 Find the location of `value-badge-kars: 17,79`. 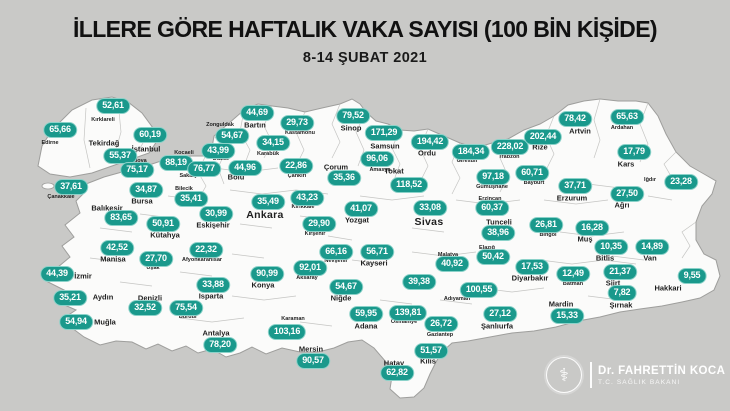

value-badge-kars: 17,79 is located at coordinates (634, 152).